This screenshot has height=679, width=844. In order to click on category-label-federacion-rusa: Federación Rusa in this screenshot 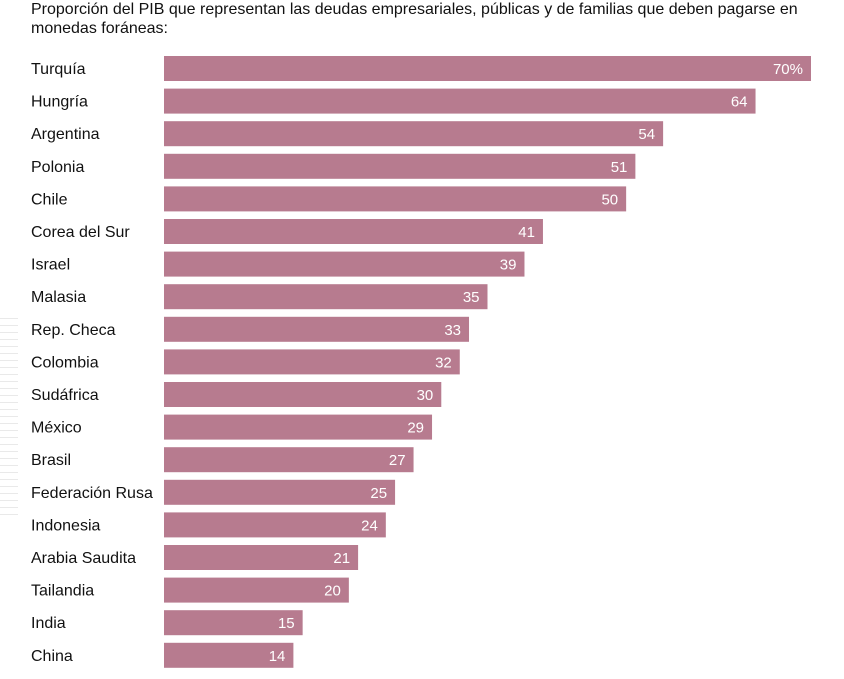, I will do `click(92, 493)`.